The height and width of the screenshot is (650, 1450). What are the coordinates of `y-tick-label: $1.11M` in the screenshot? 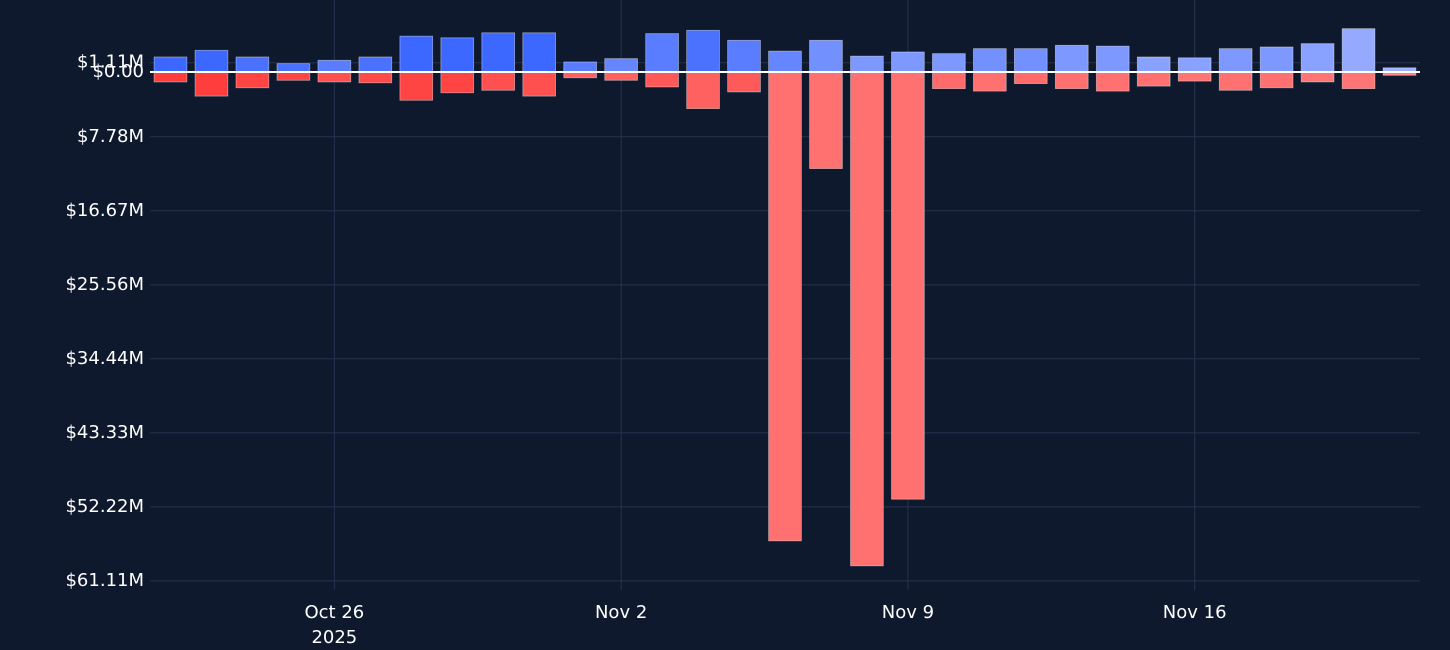 It's located at (110, 62).